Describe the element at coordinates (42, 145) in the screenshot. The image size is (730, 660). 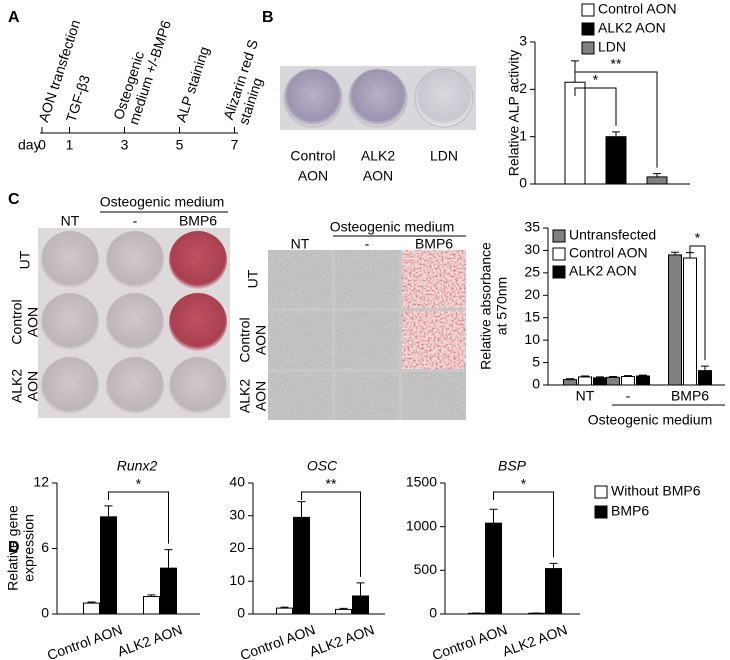
I see `timeline-day: 0` at that location.